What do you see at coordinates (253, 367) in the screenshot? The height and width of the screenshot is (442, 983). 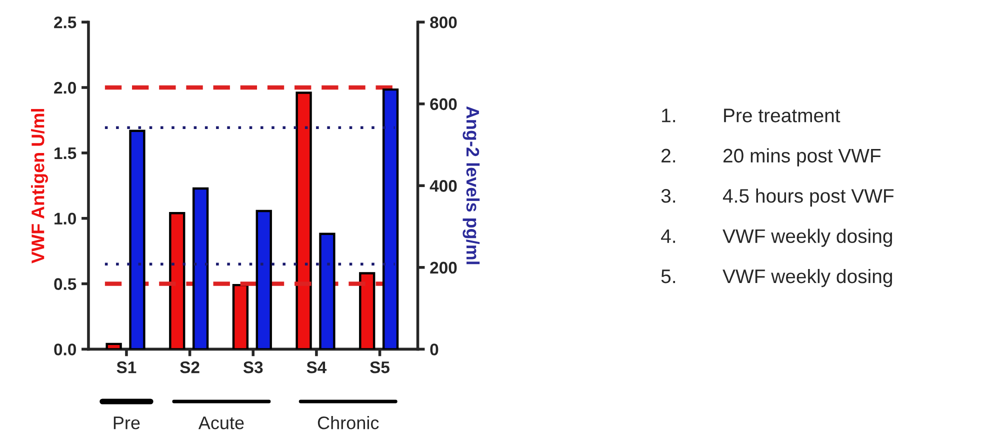 I see `x-tick-label: S3` at bounding box center [253, 367].